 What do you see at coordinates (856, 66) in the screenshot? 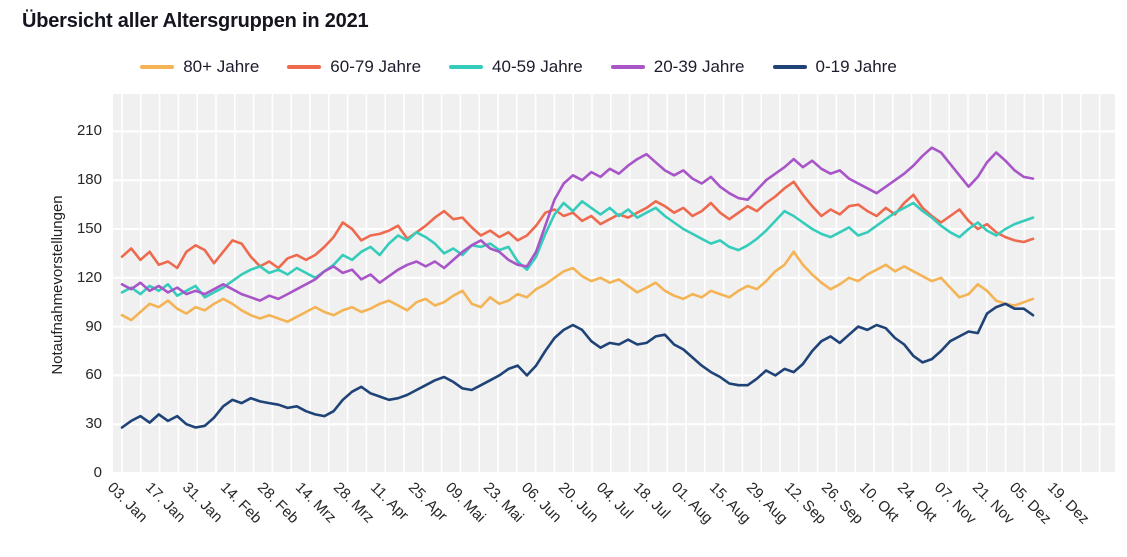
I see `legend-label-0-19: 0-19 Jahre` at bounding box center [856, 66].